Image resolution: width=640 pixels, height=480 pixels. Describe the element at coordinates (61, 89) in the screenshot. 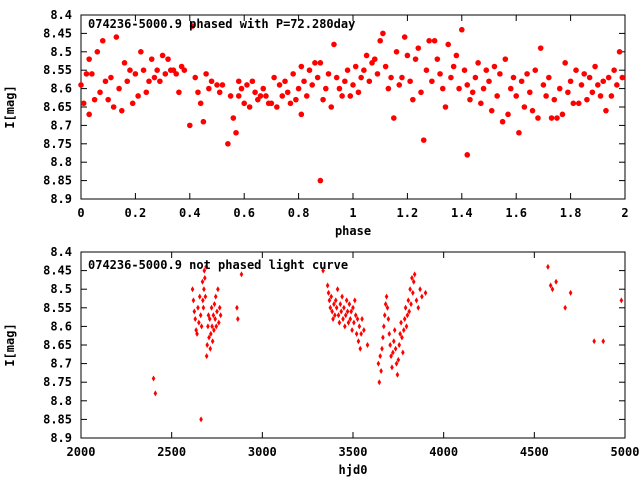

I see `phased-y-tick-label: 8.6` at that location.